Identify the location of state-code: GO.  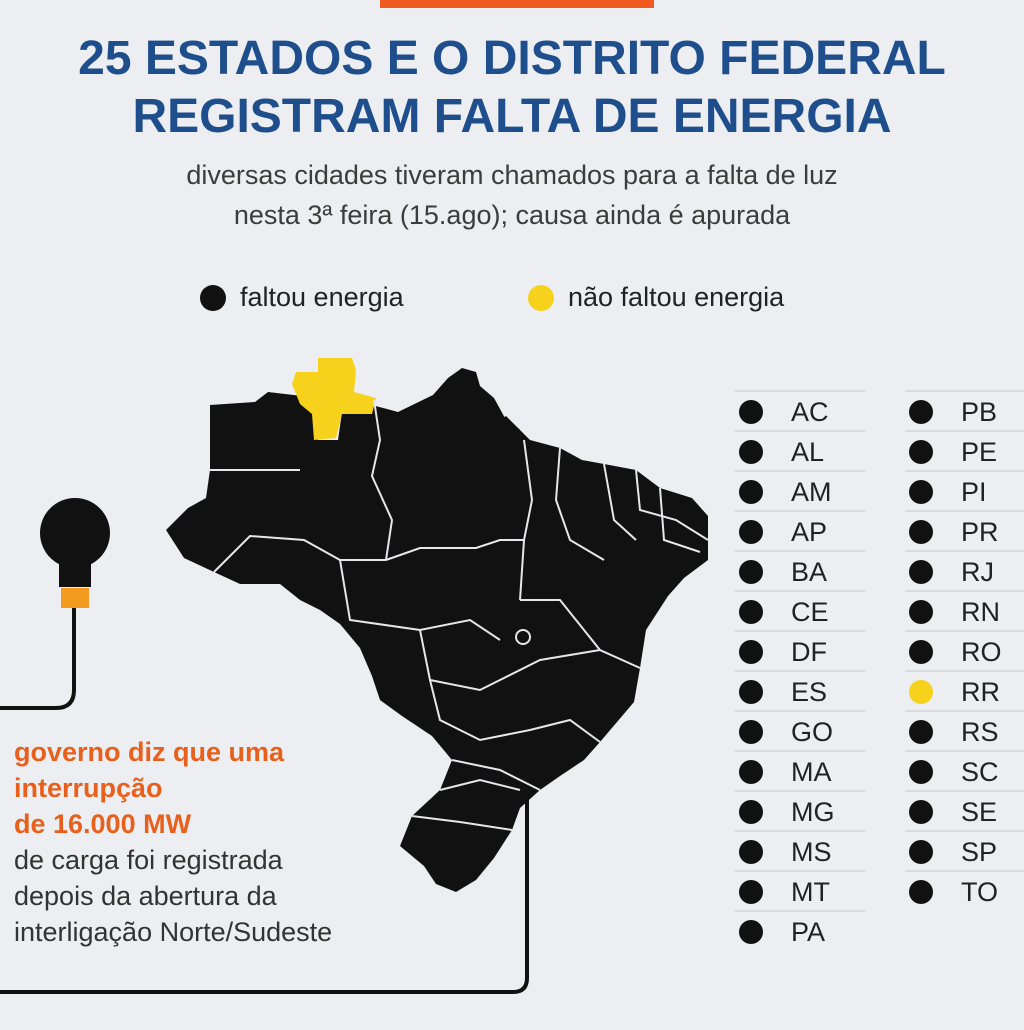
(812, 732).